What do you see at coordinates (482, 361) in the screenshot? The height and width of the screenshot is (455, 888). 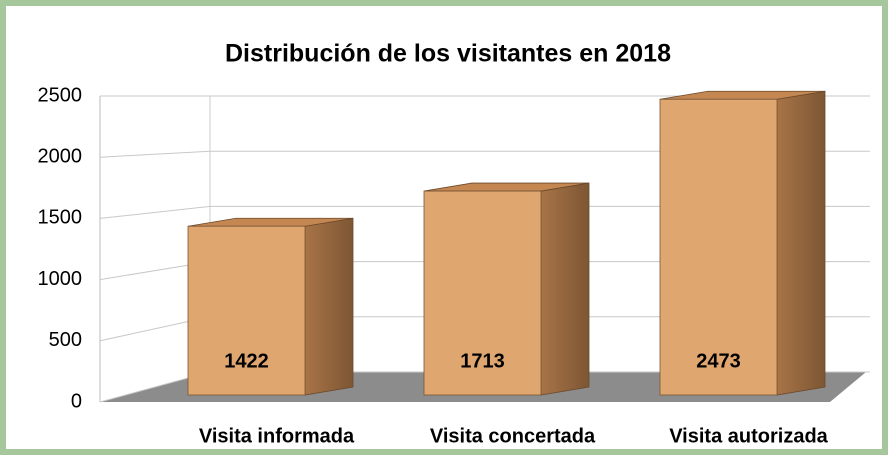 I see `value-label: 1713` at bounding box center [482, 361].